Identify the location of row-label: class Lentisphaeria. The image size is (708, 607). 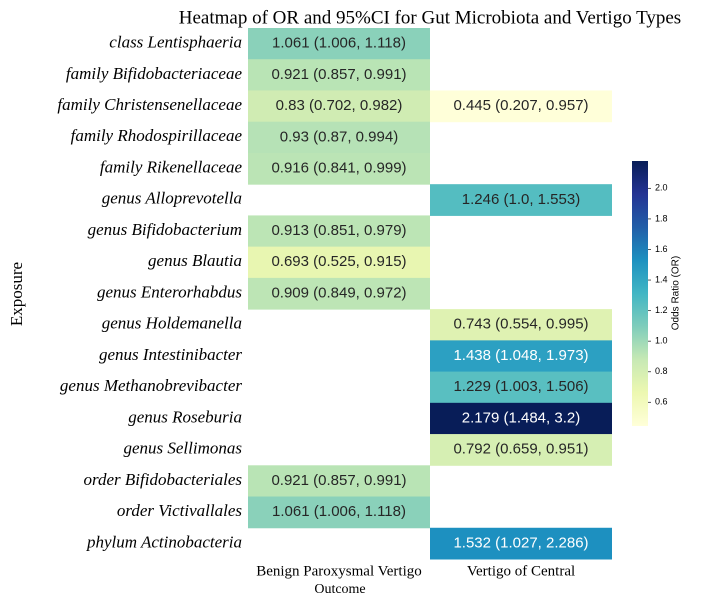
(175, 42).